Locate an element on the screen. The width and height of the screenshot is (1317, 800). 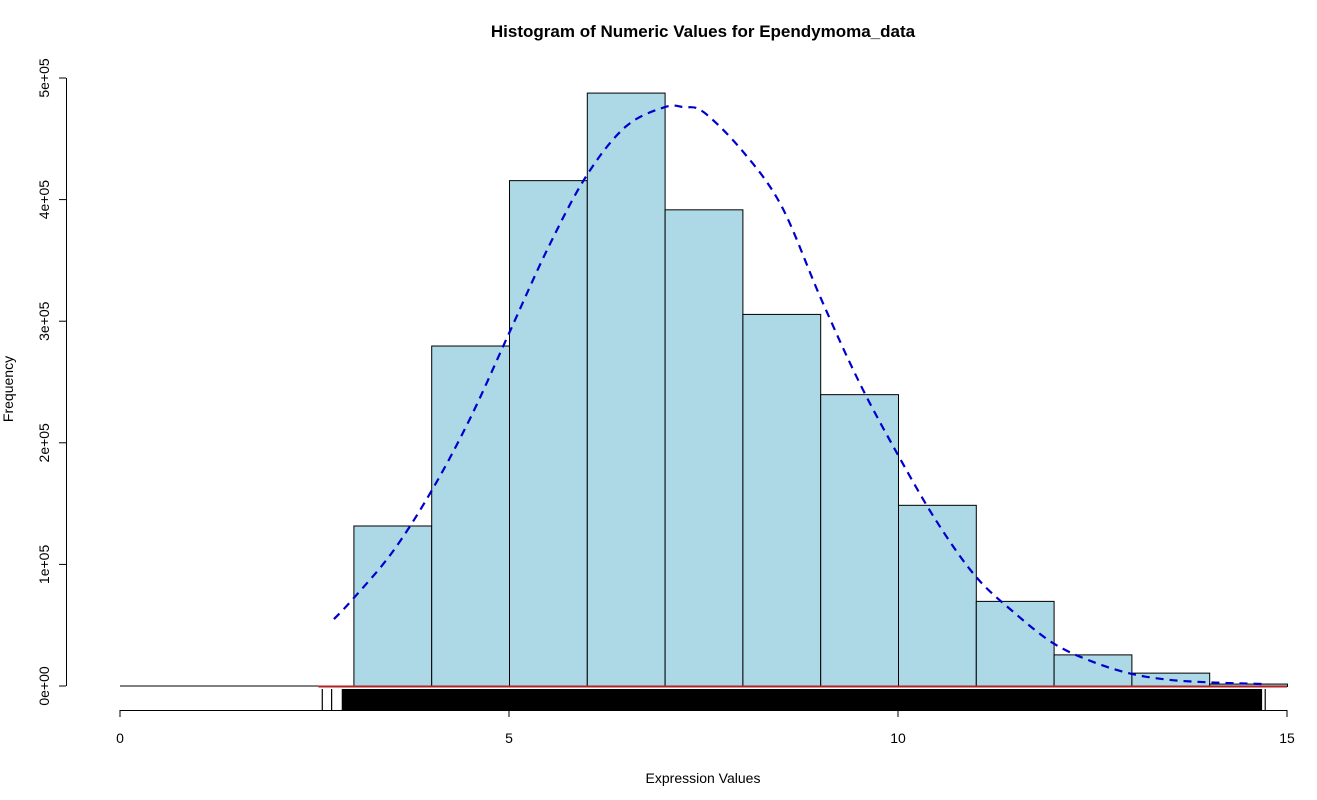
x-tick-label-3: 15 is located at coordinates (1287, 738).